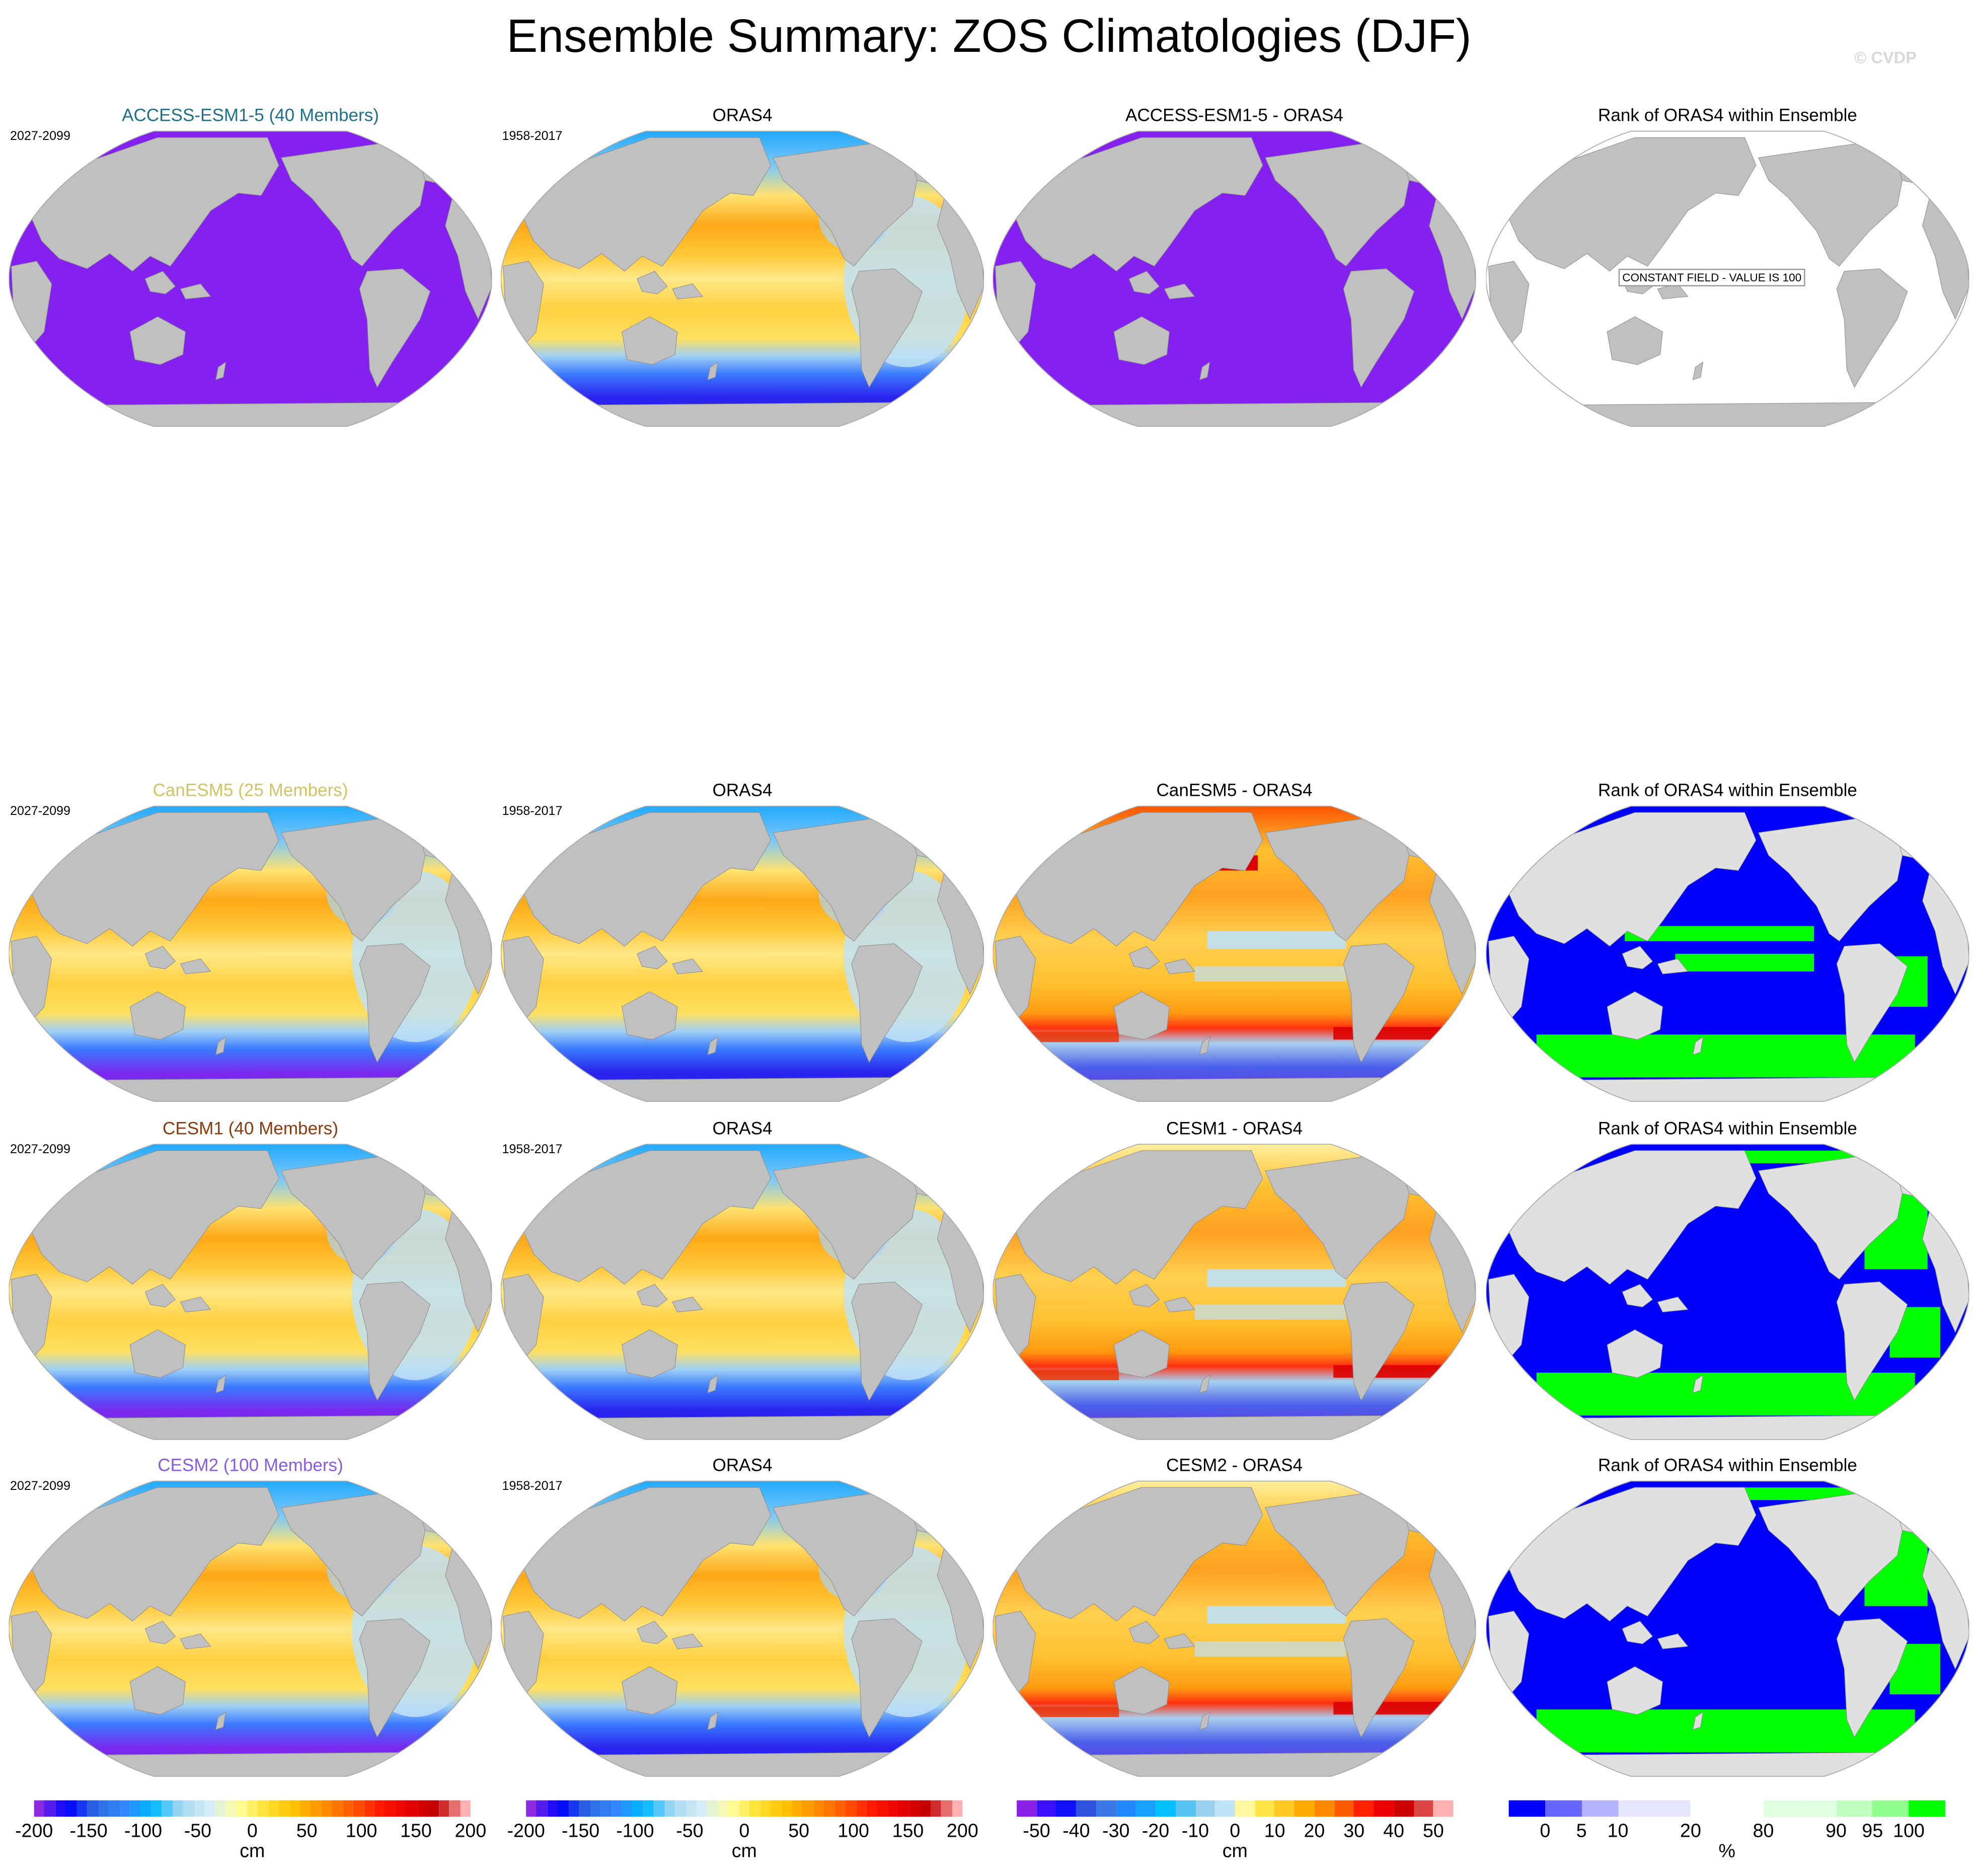  What do you see at coordinates (1836, 1831) in the screenshot?
I see `colorbar-tick-label: 90` at bounding box center [1836, 1831].